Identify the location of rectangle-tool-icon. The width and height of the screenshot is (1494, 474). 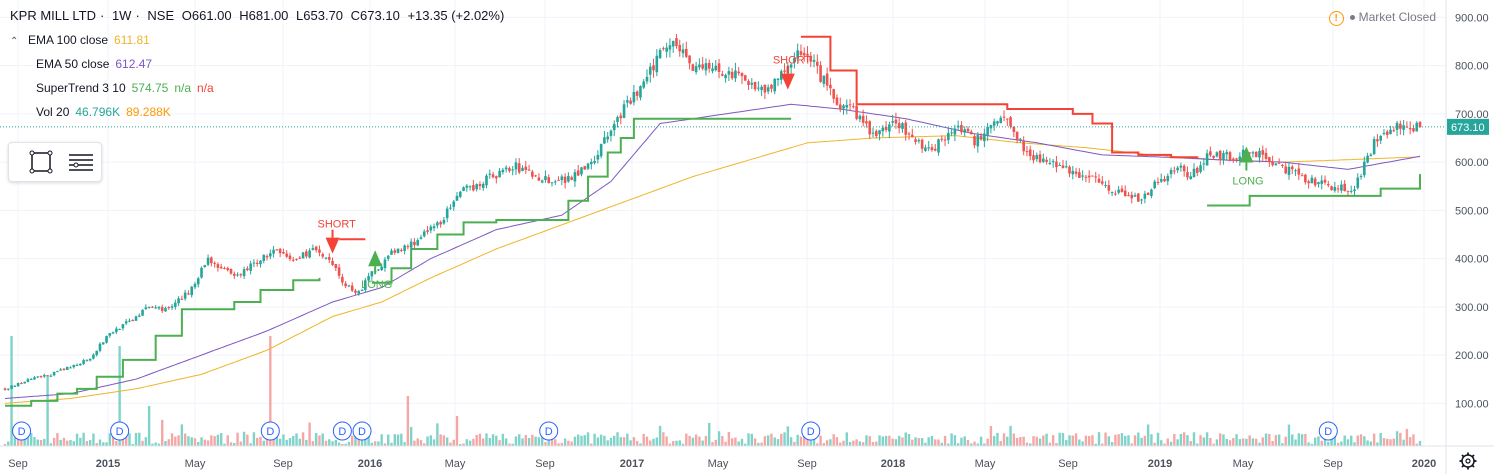
(41, 162).